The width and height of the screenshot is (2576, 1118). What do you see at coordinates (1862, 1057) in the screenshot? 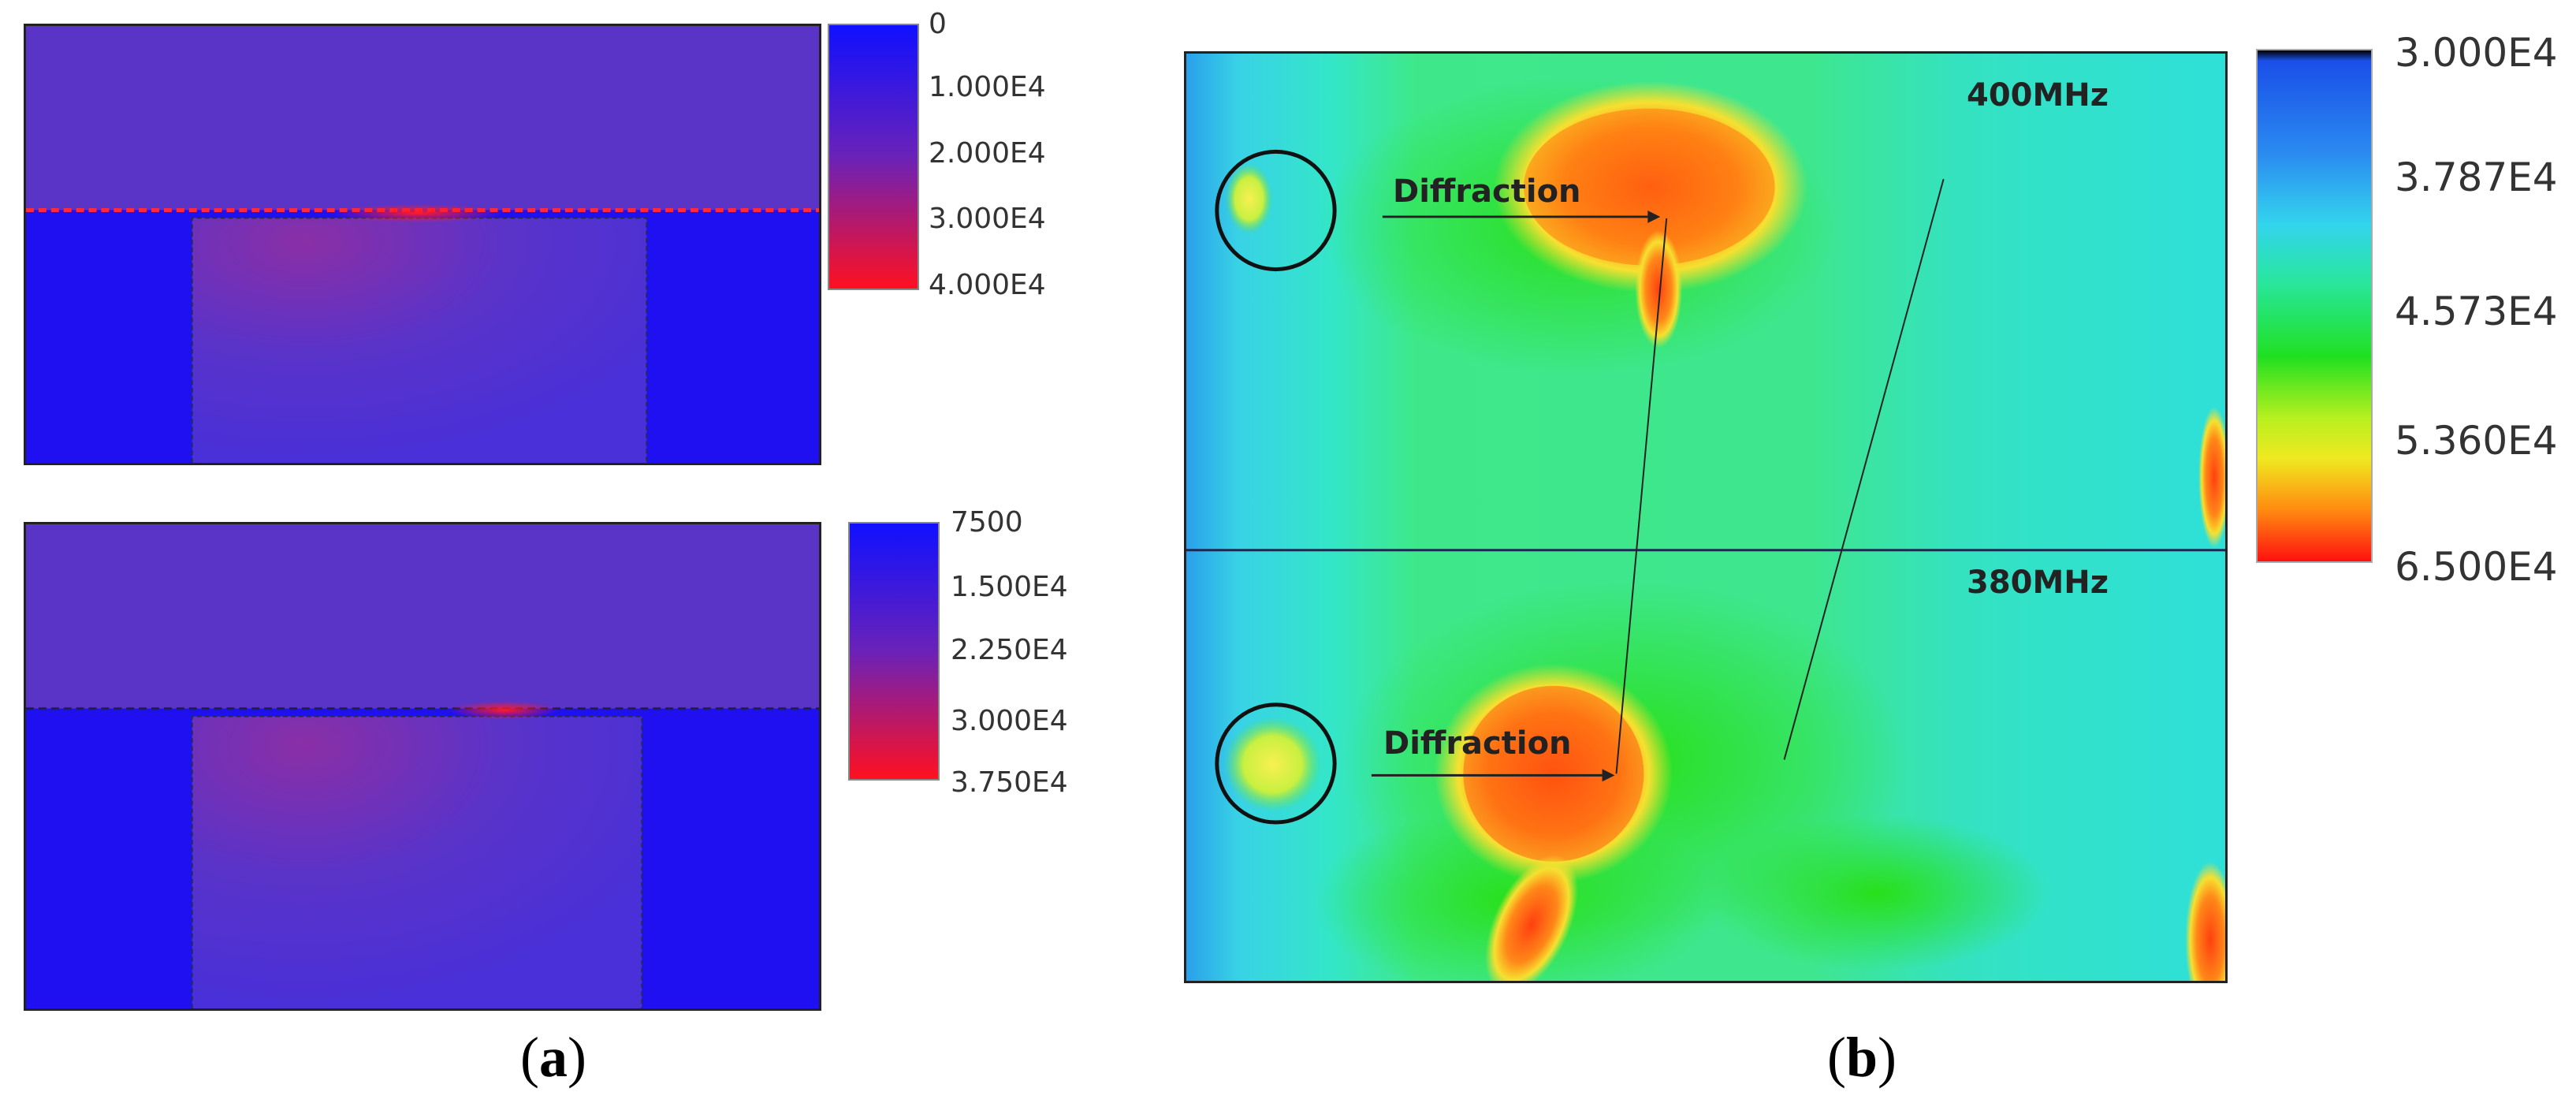
I see `caption-b: (b)` at bounding box center [1862, 1057].